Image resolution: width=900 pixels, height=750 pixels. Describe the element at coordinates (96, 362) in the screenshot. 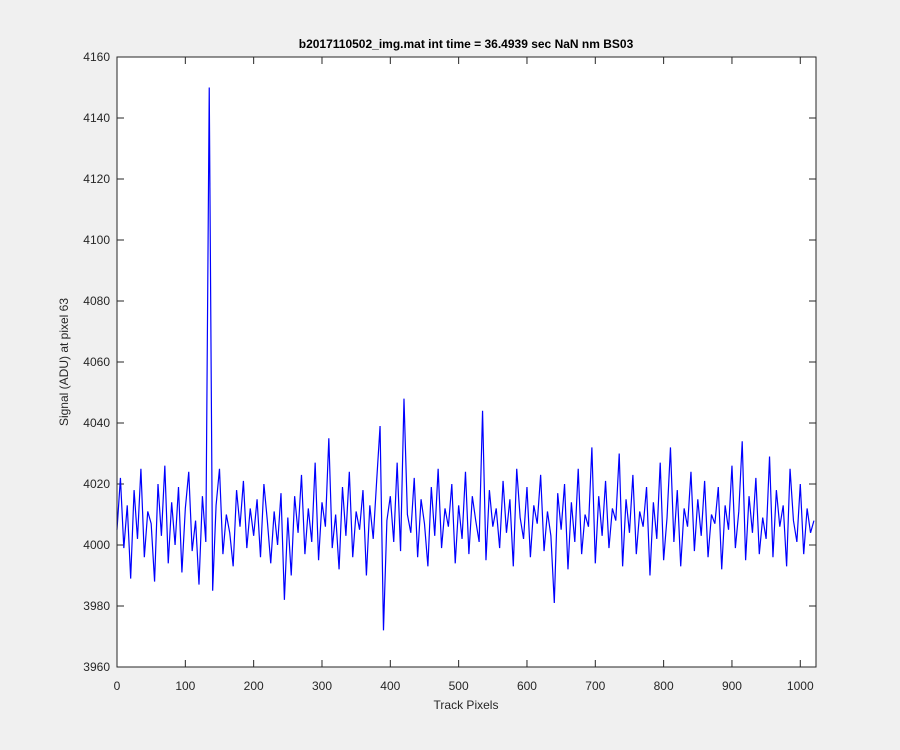

I see `y-tick-label: 4060` at that location.